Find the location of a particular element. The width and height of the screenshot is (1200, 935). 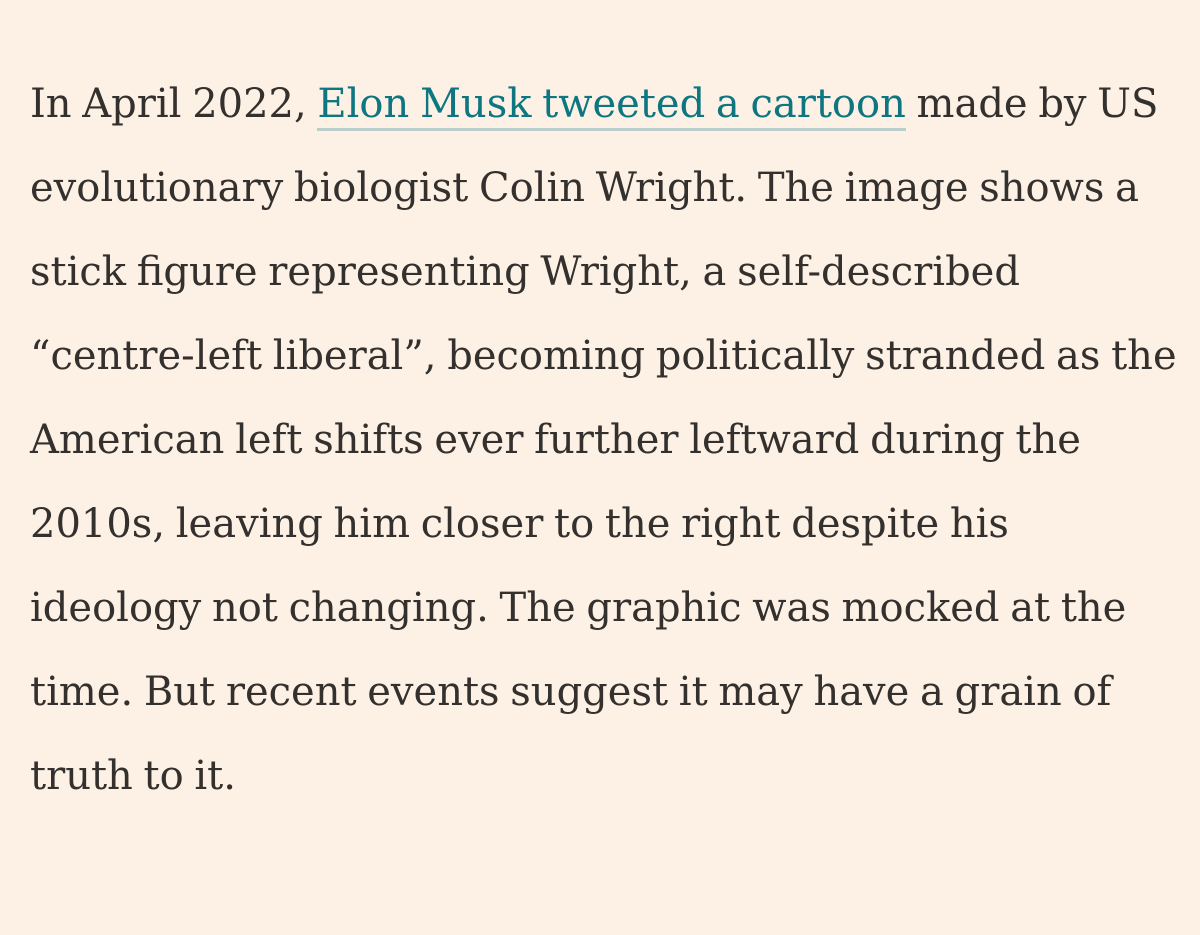

paragraph-text-intro: In April 2022, is located at coordinates (174, 104).